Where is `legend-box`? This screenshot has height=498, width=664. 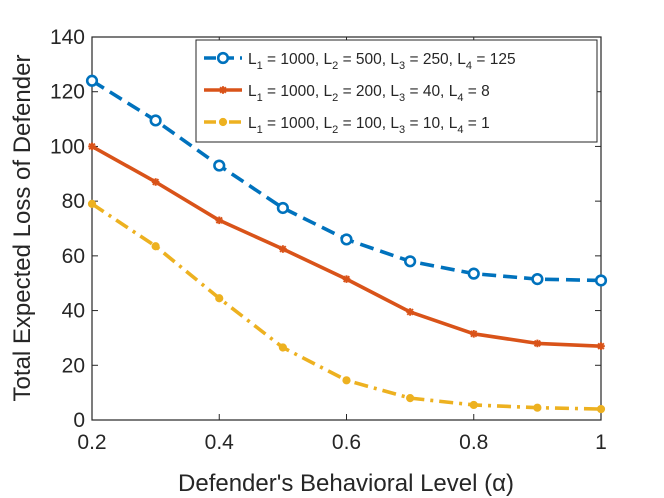
legend-box is located at coordinates (396, 91).